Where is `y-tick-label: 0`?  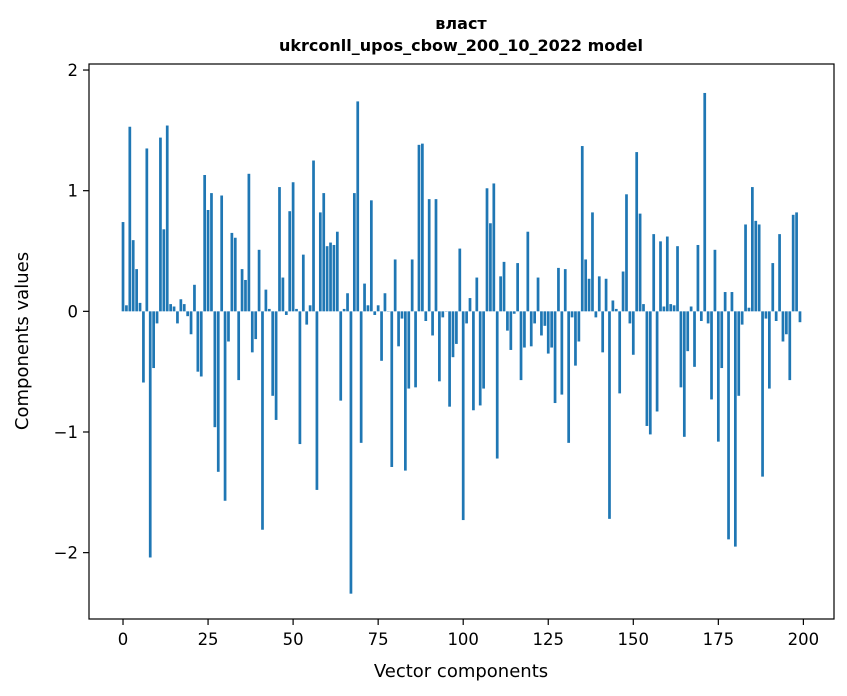
y-tick-label: 0 is located at coordinates (73, 311).